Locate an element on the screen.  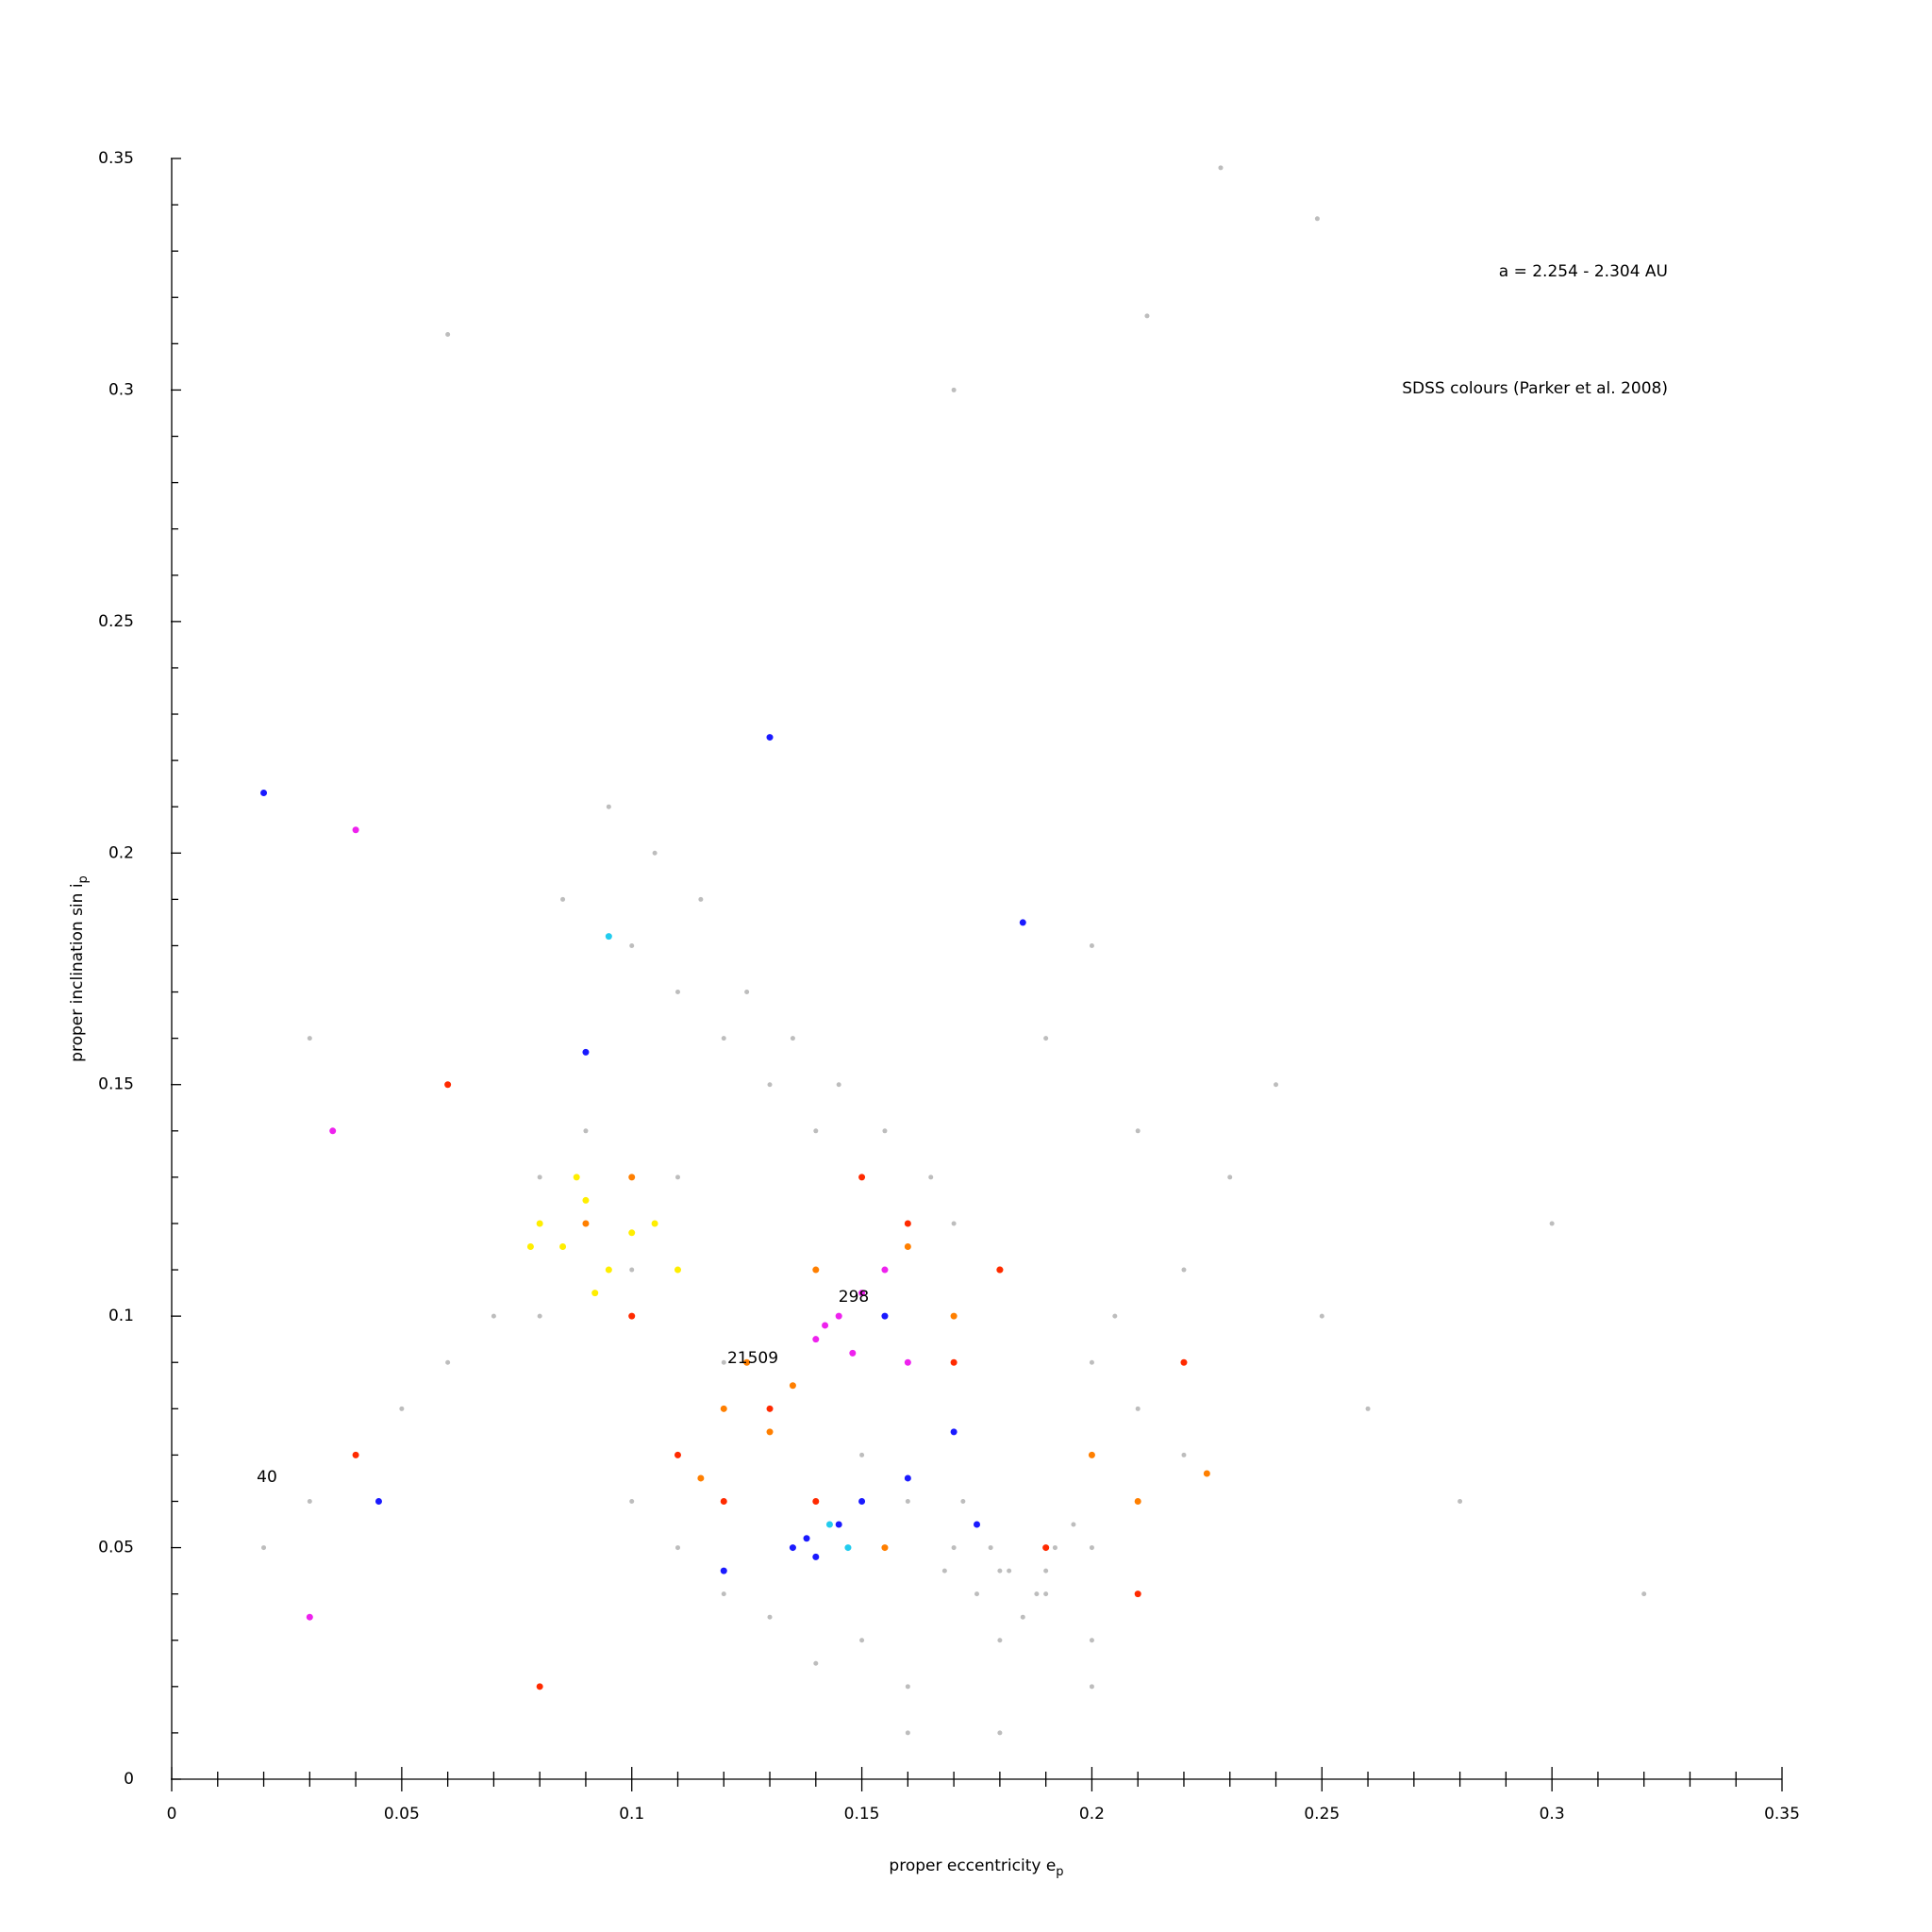
point-annotation: 40 is located at coordinates (267, 1478).